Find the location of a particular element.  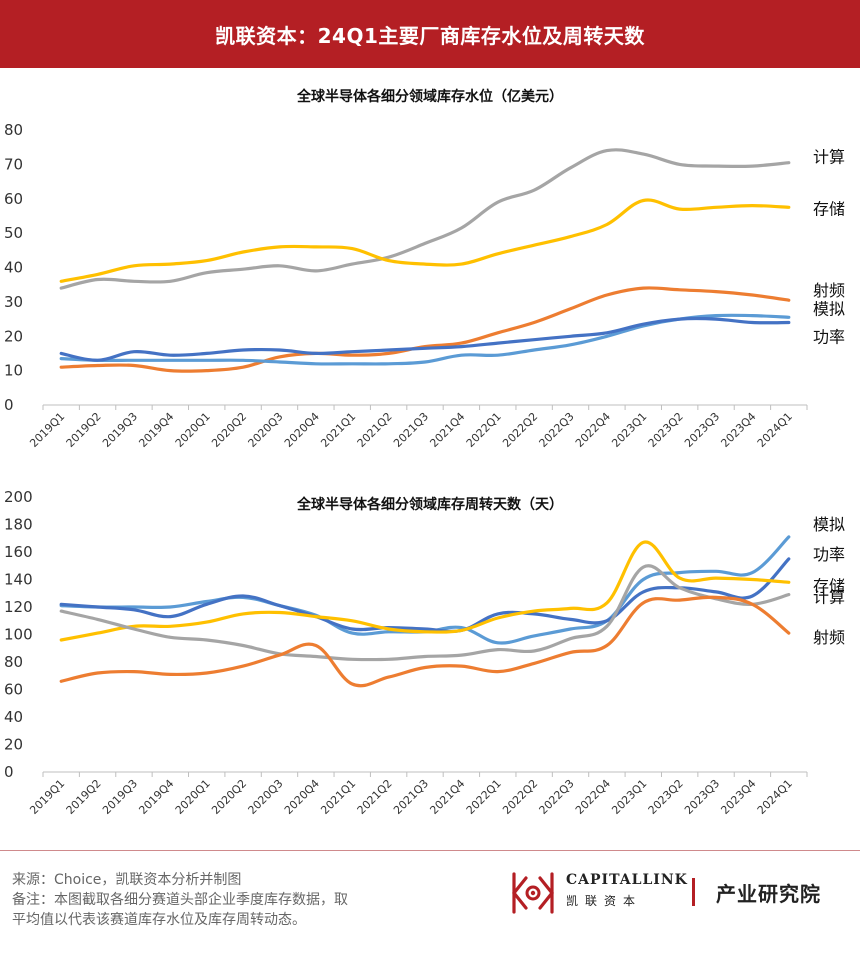

y-tick-label: 10 is located at coordinates (13, 371).